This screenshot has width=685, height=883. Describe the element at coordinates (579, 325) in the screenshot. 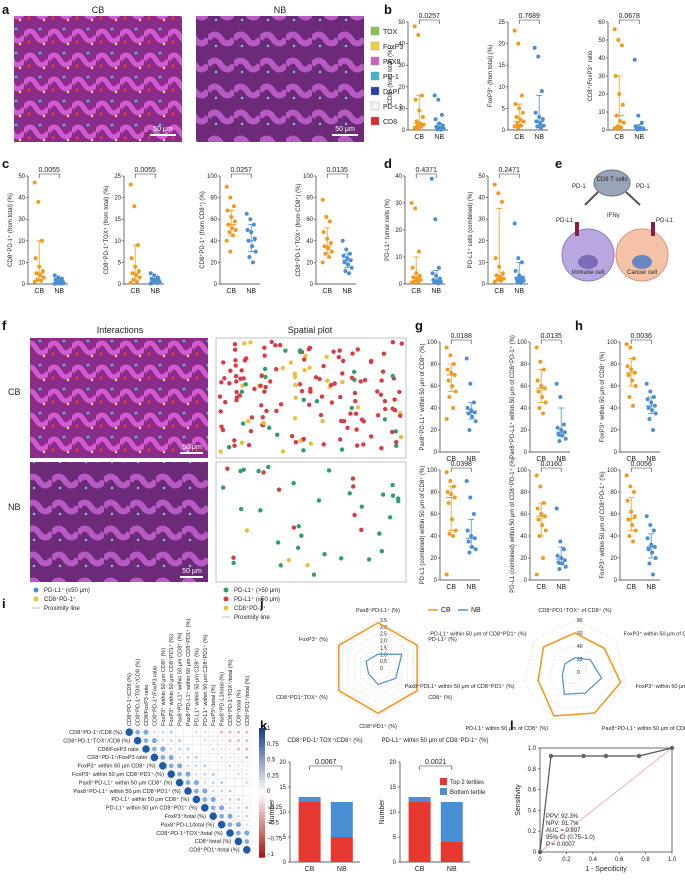

I see `panel-label-h: h` at that location.